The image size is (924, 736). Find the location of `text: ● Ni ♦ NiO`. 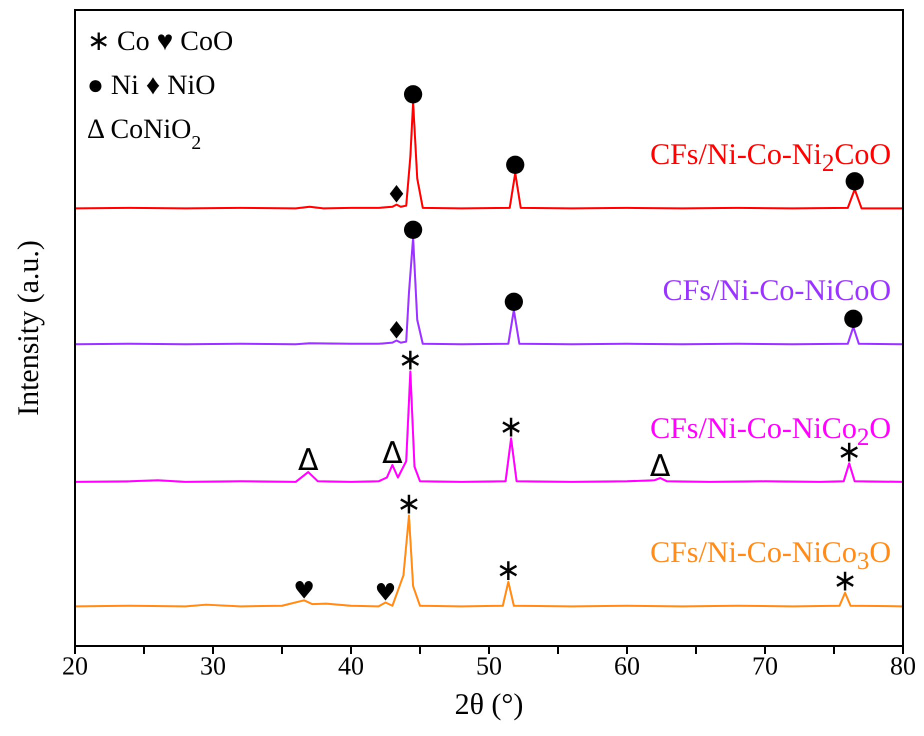

text: ● Ni ♦ NiO is located at coordinates (151, 85).